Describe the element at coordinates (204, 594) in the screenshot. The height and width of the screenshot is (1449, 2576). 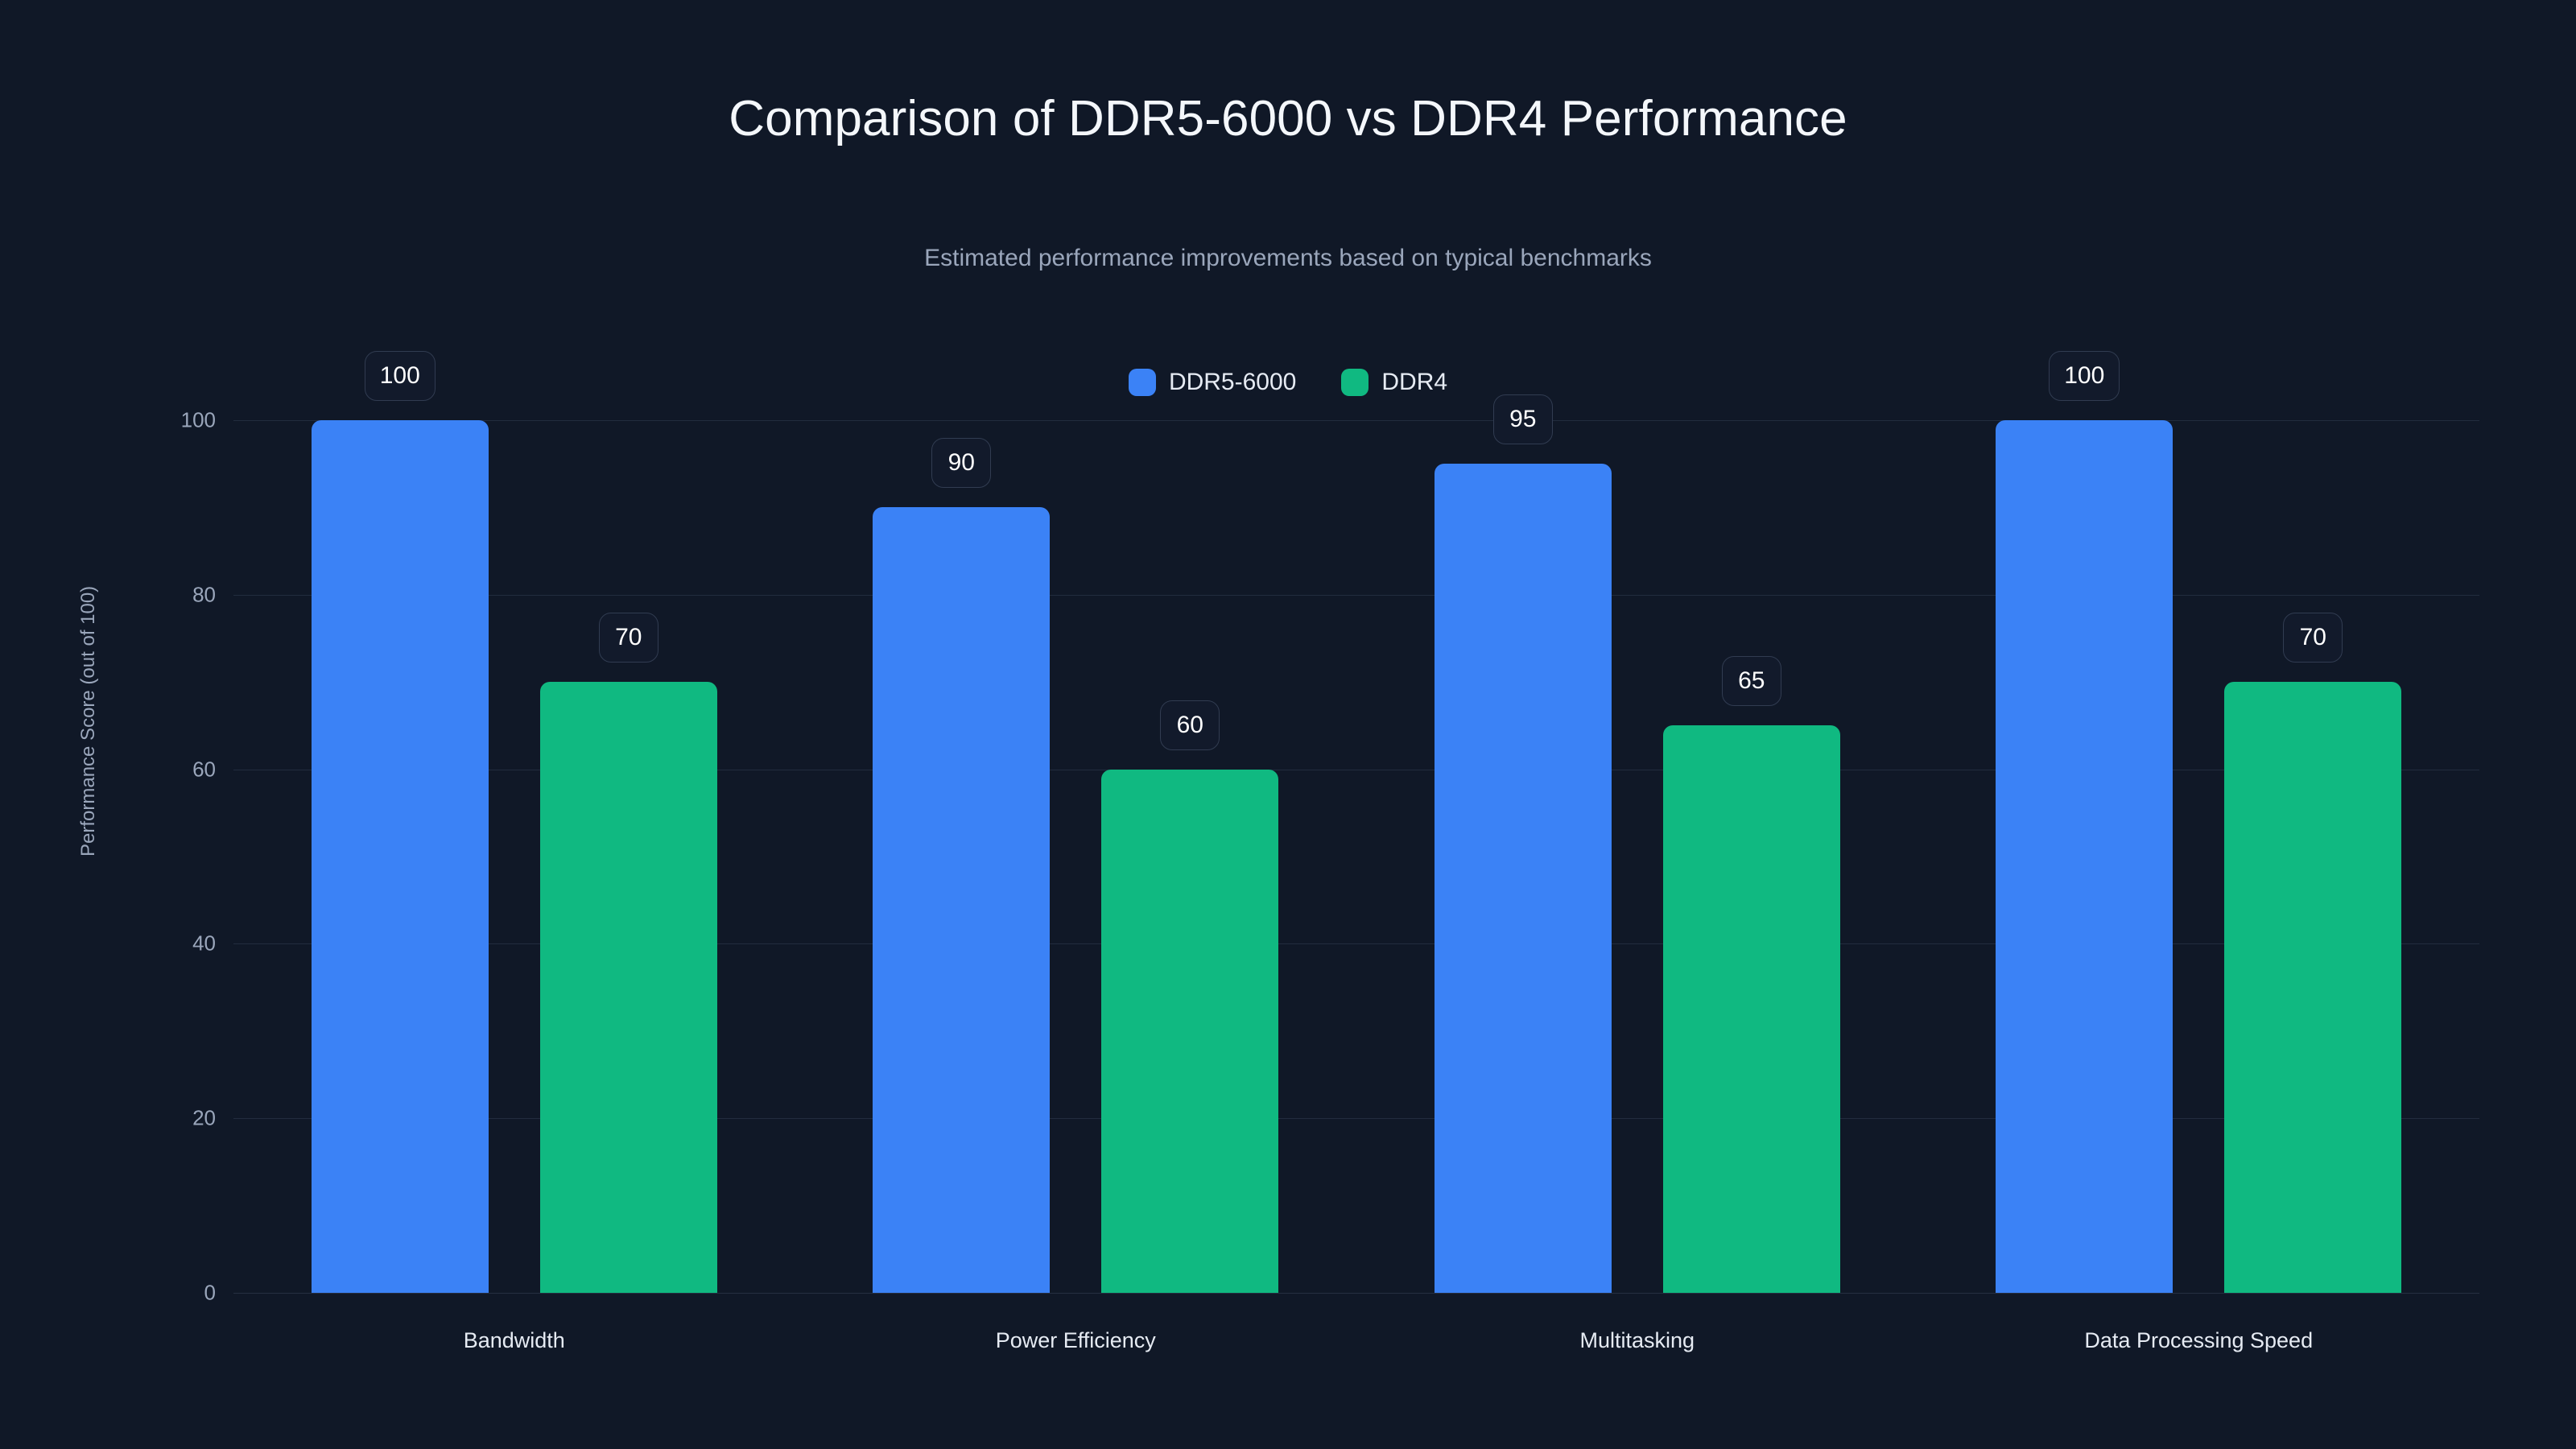
I see `y-tick-label: 80` at that location.